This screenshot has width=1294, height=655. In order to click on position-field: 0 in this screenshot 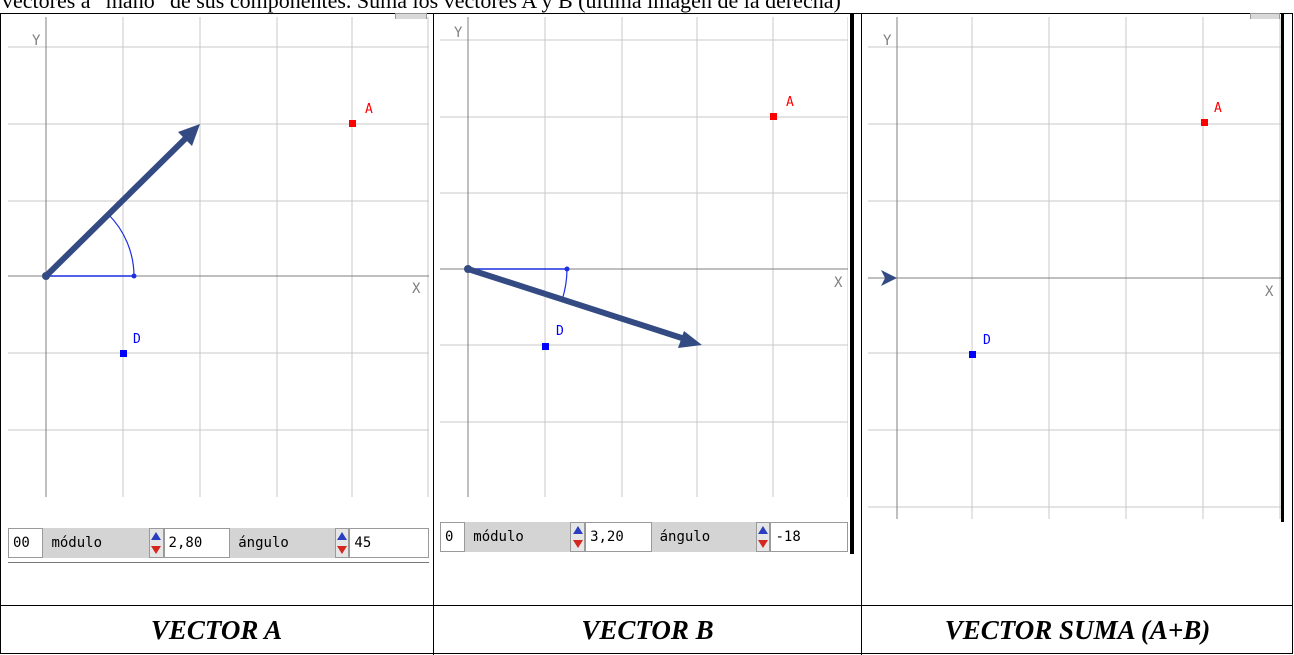, I will do `click(453, 537)`.